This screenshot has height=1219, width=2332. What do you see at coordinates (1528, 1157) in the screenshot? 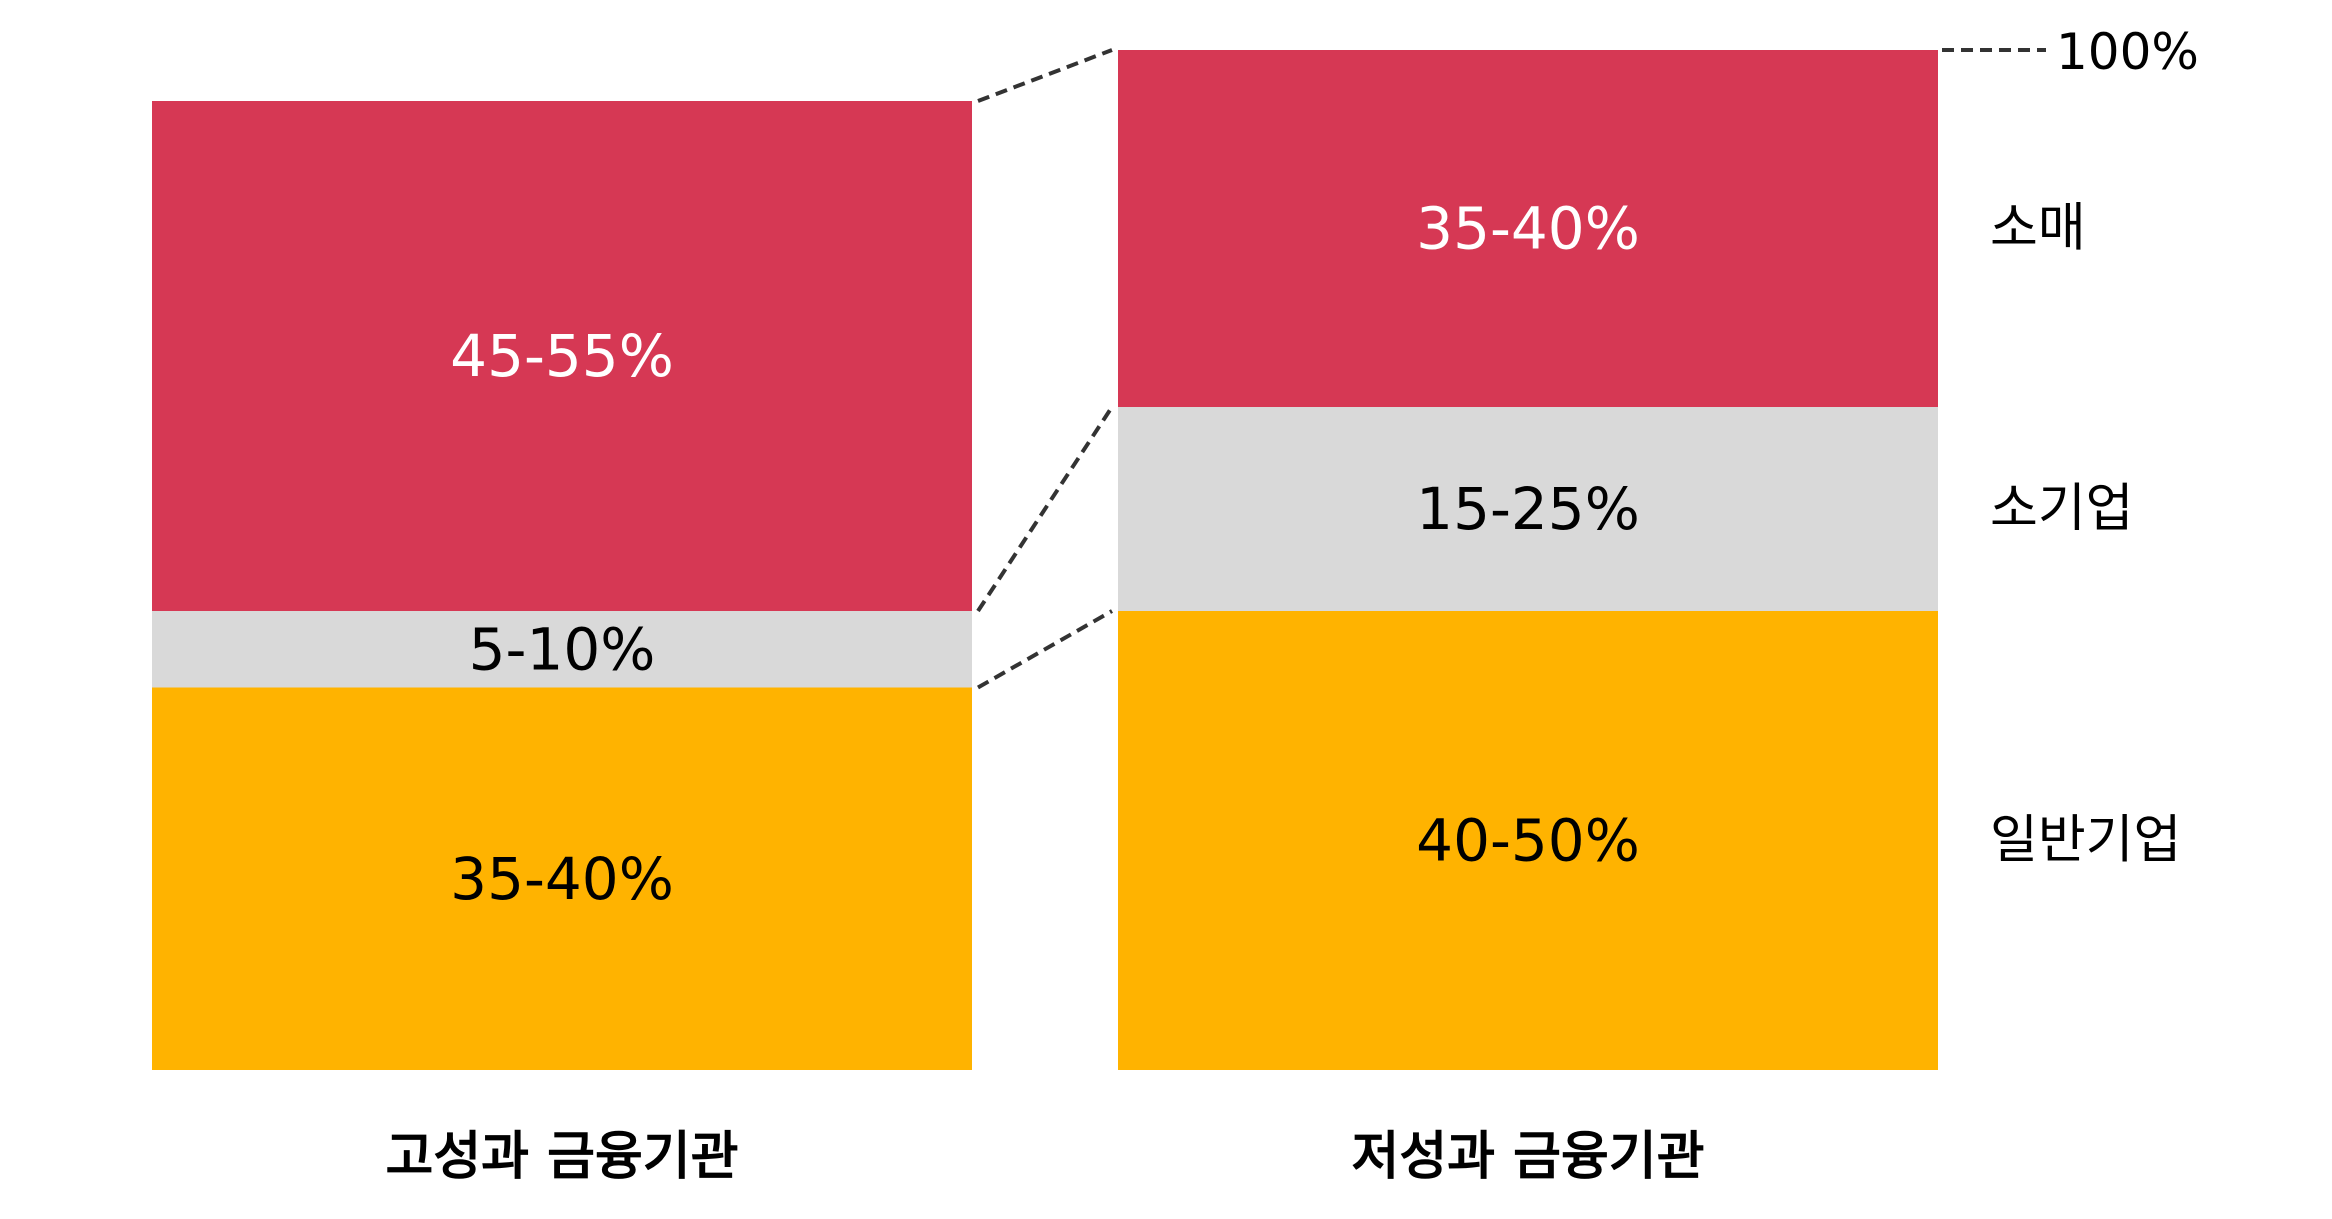
I see `bar-title-1: 저성과 금융기관` at bounding box center [1528, 1157].